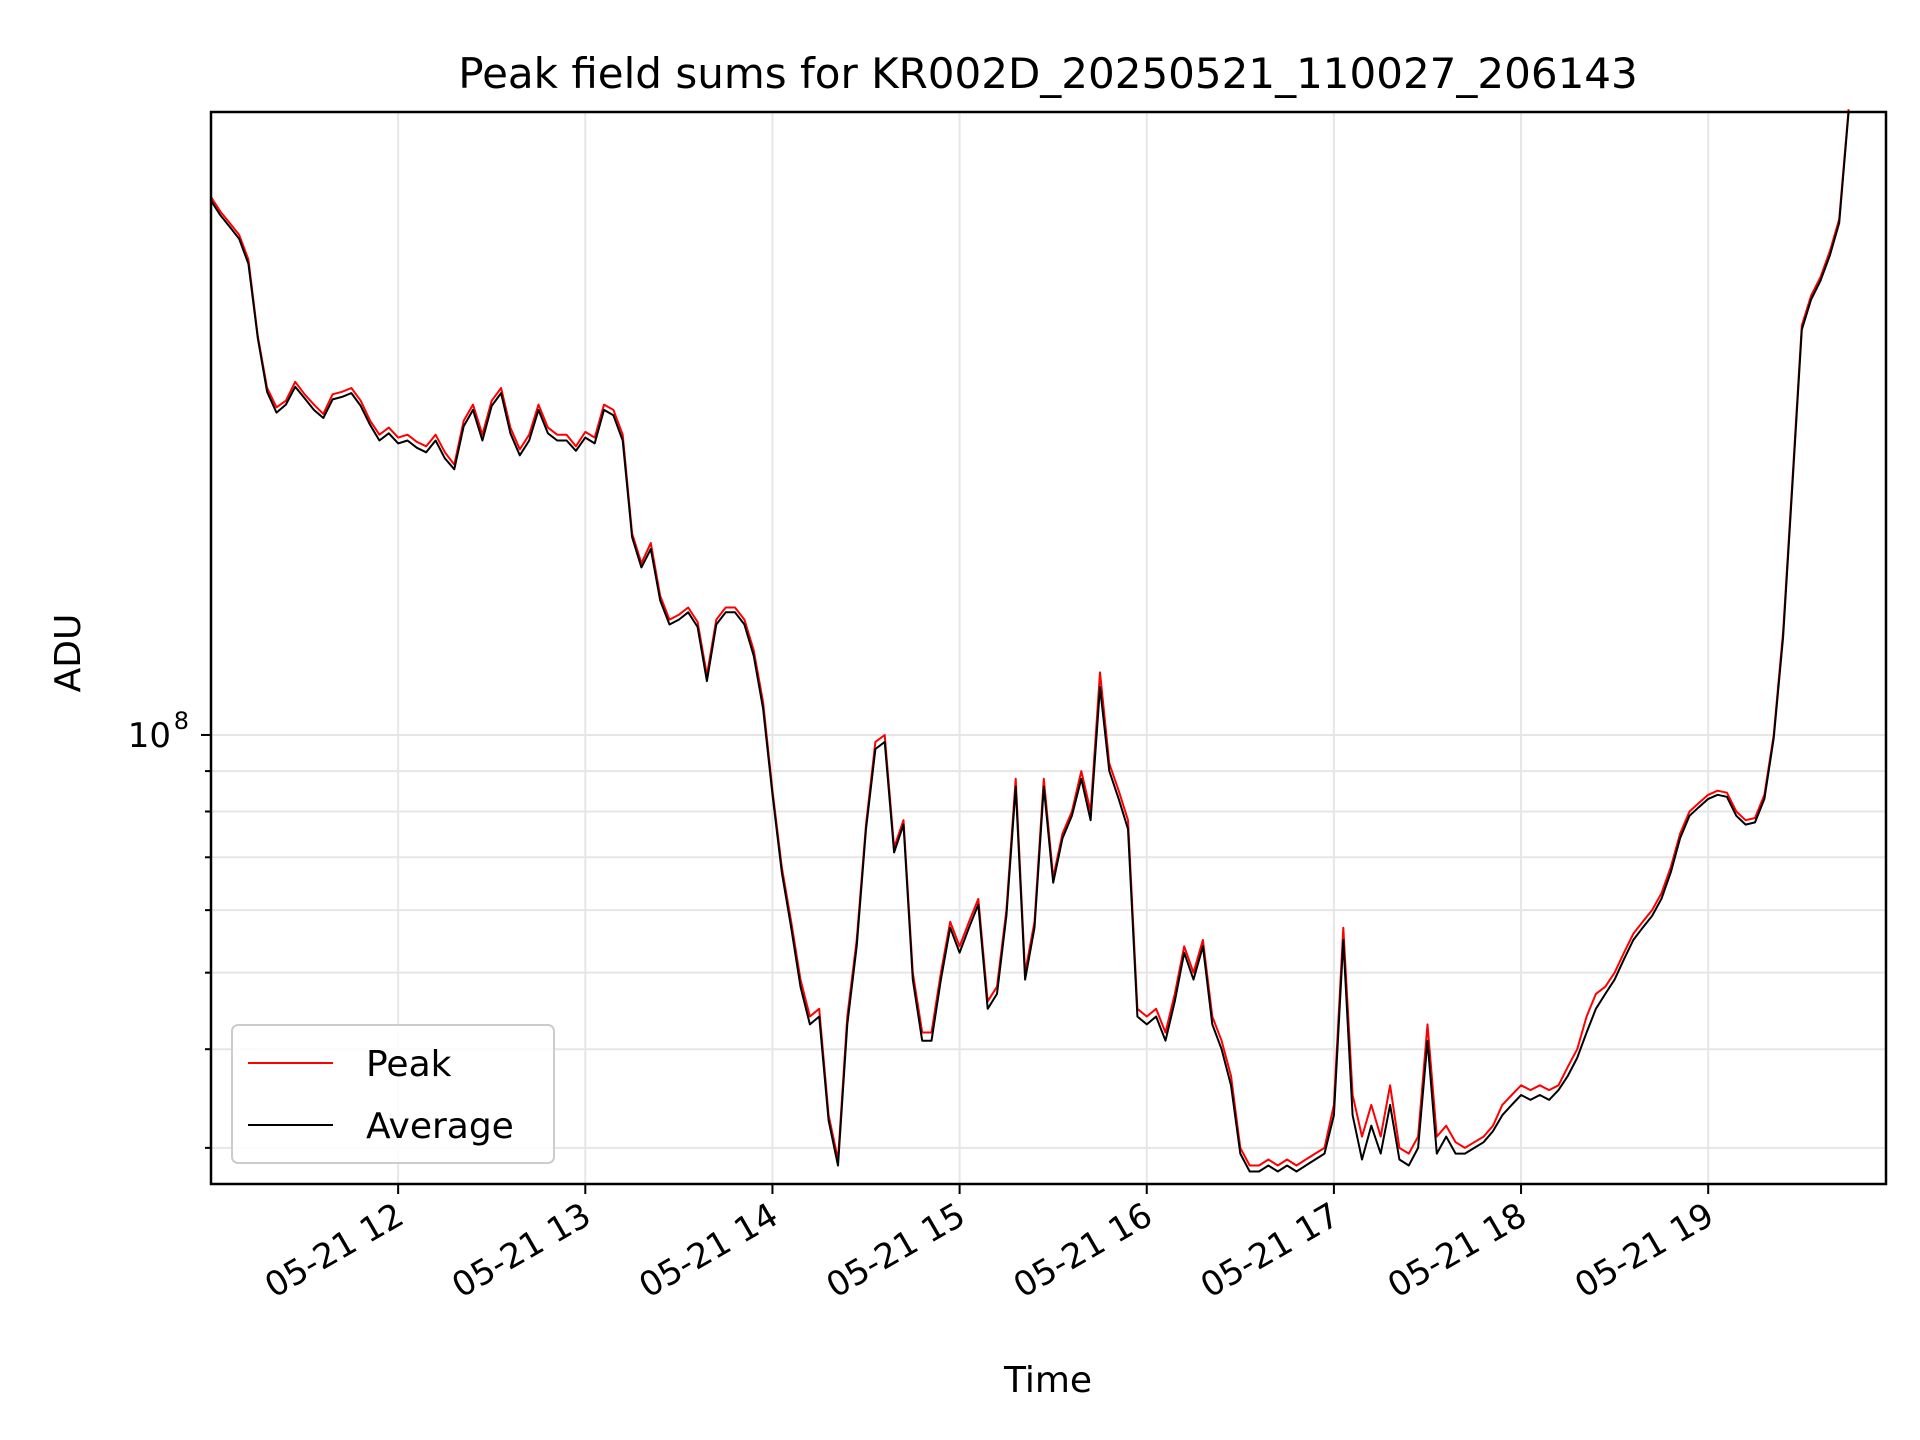  Describe the element at coordinates (181, 721) in the screenshot. I see `y-tick-exponent: 8` at that location.